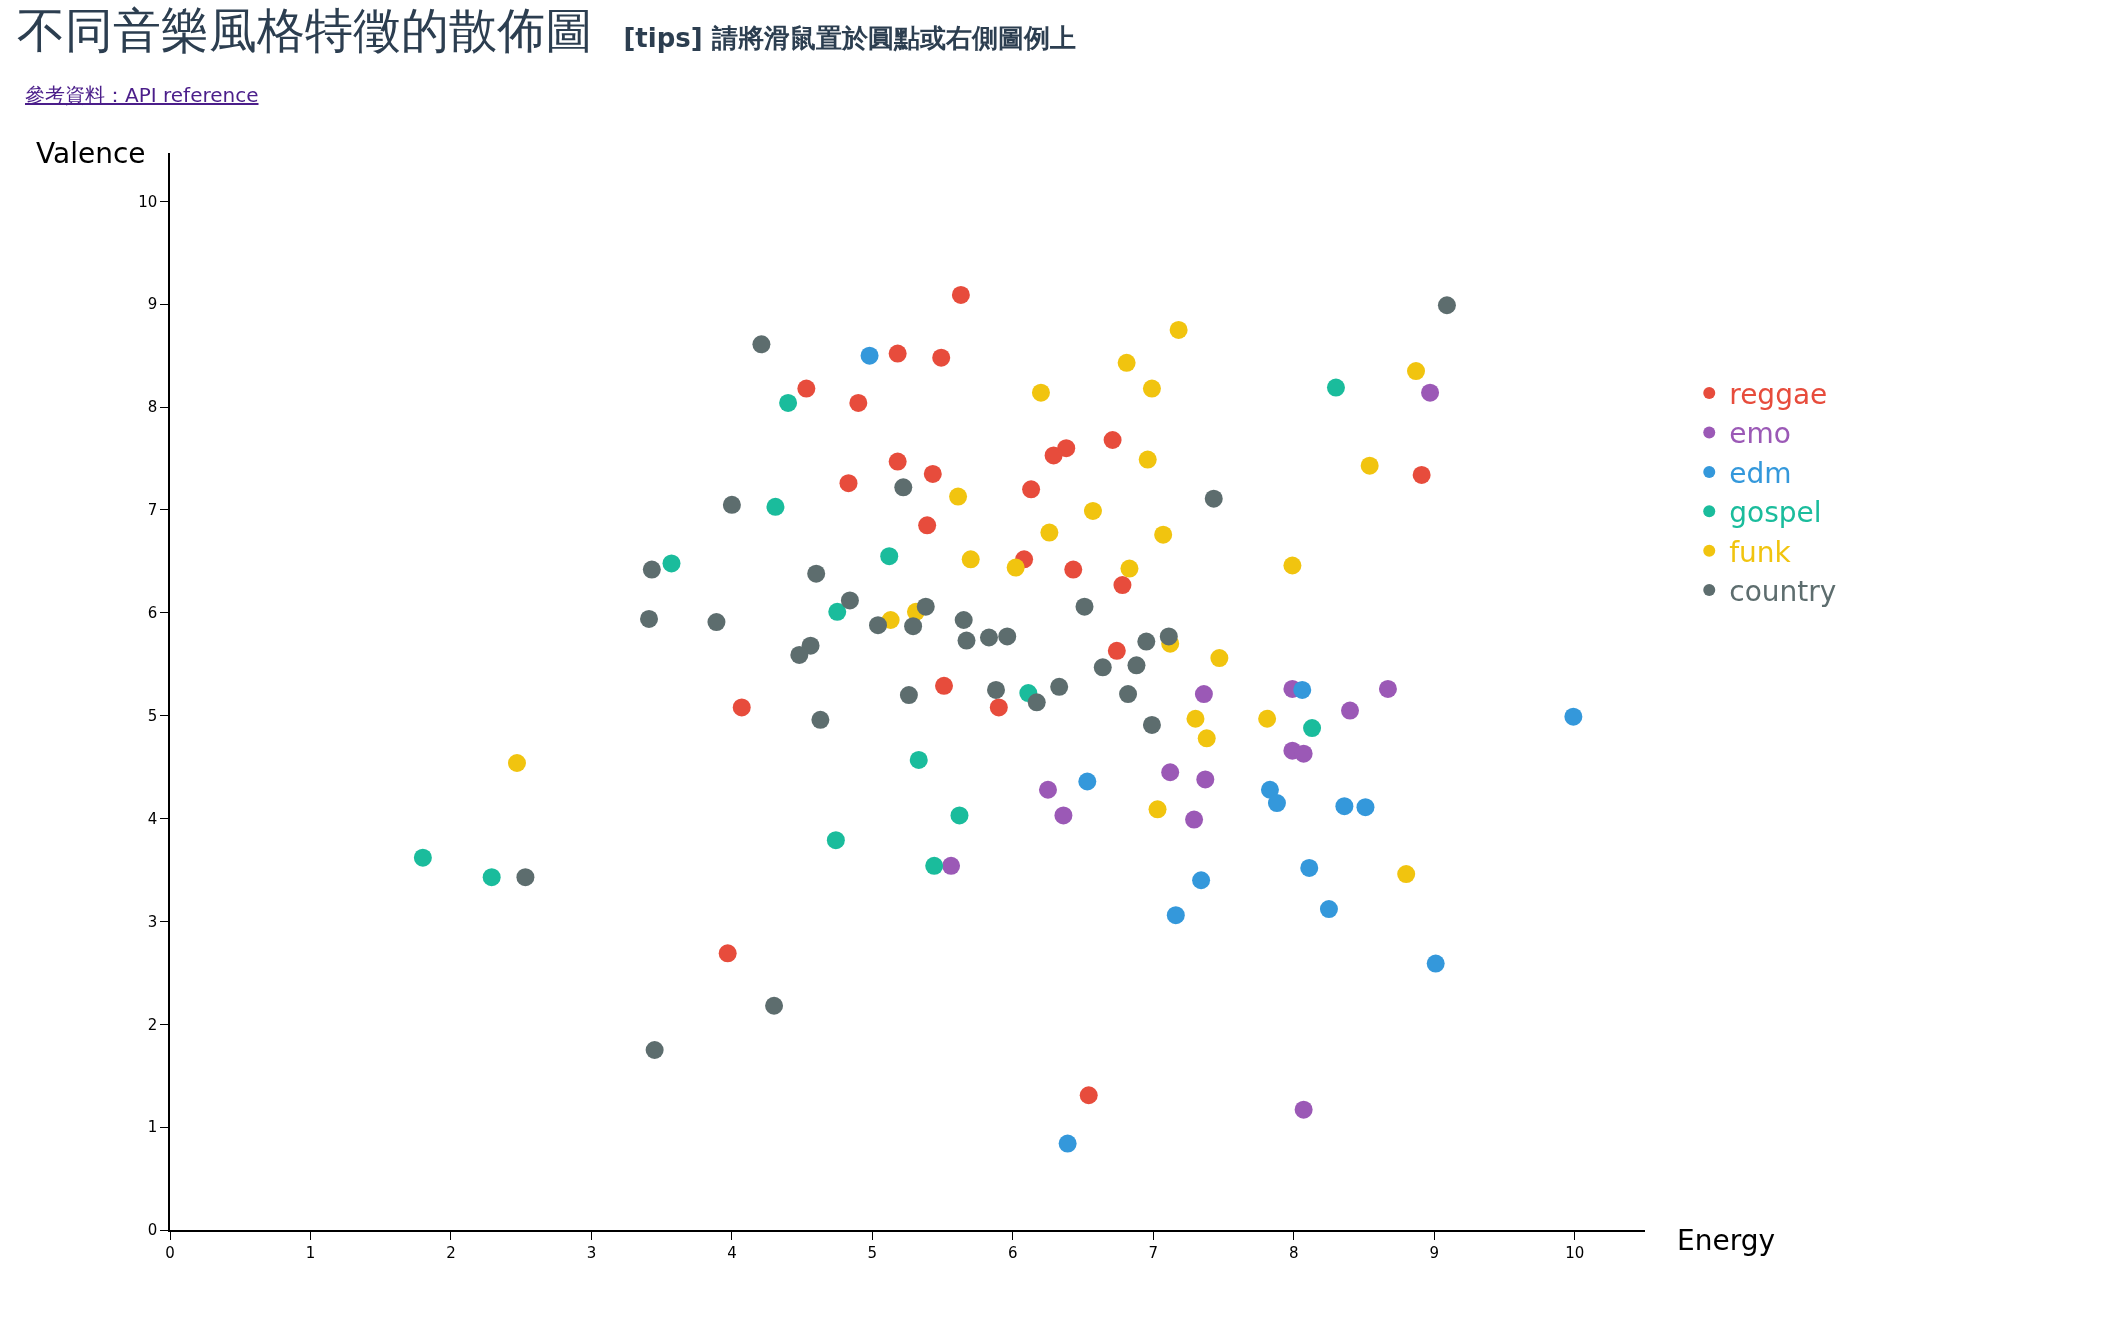 This screenshot has width=2118, height=1326. Describe the element at coordinates (152, 1024) in the screenshot. I see `y-tick-label: 2` at that location.